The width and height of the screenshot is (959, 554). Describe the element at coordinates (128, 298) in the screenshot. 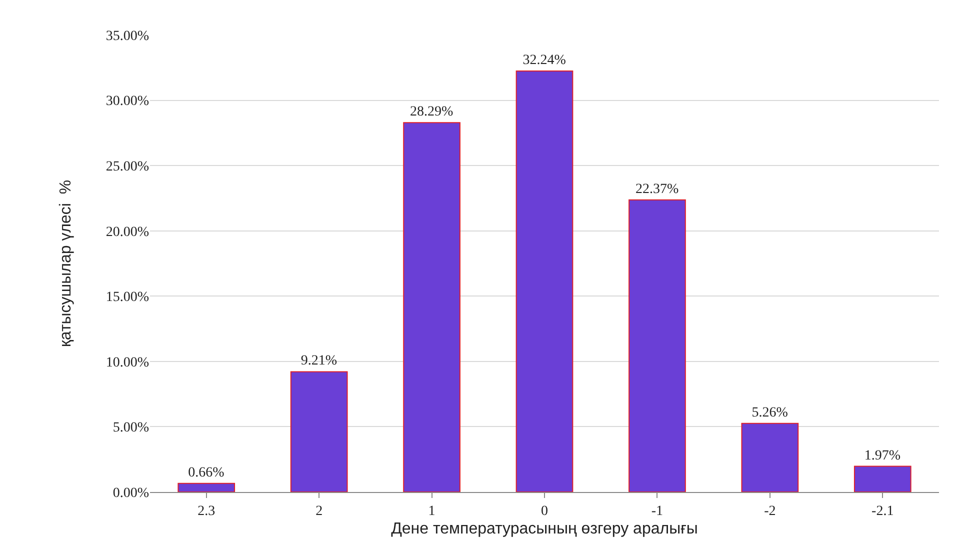

I see `y-tick-label: 15.00%` at that location.